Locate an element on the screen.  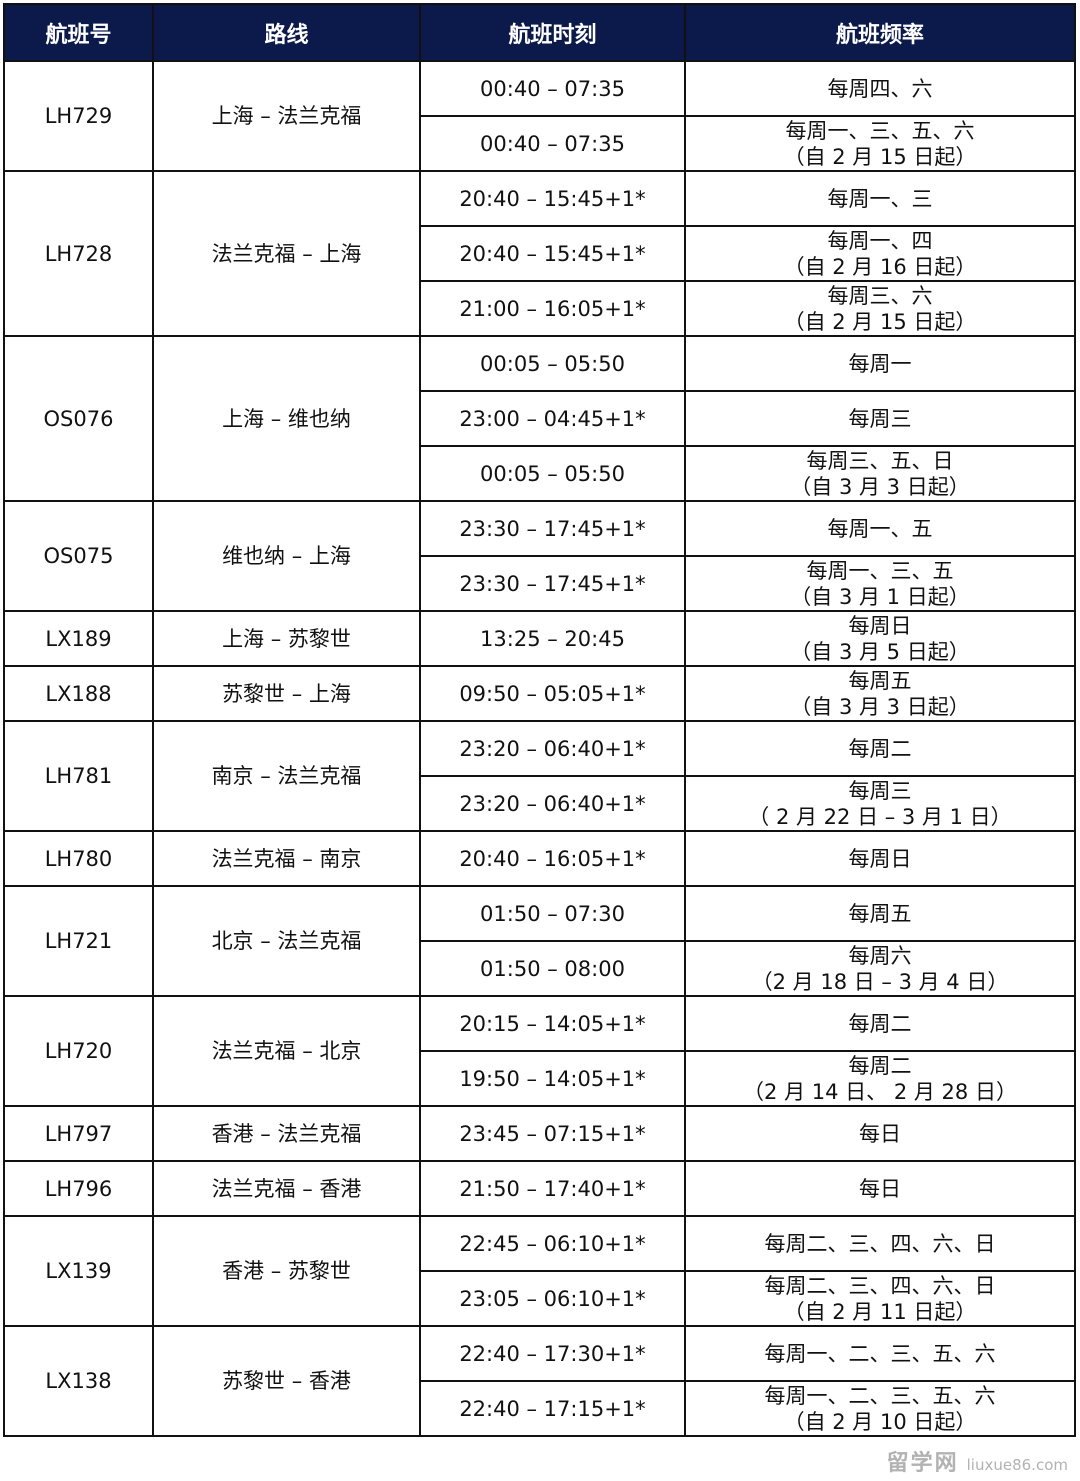
flight-time: 19:50 – 14:05+1* is located at coordinates (552, 1078).